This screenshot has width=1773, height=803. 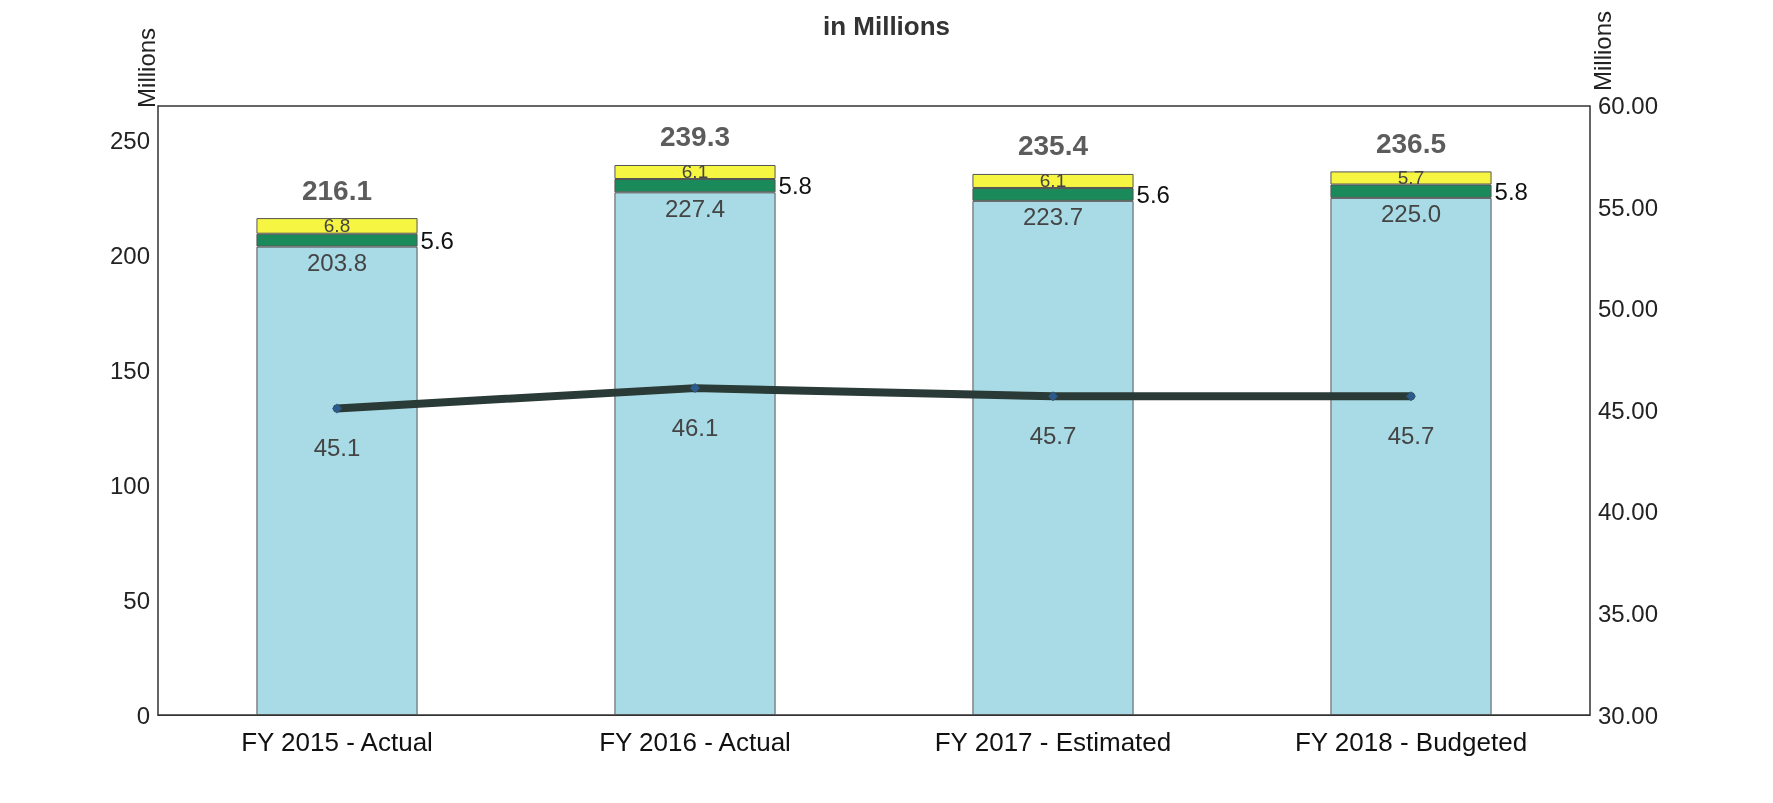 I want to click on data-label: 227.4, so click(x=695, y=208).